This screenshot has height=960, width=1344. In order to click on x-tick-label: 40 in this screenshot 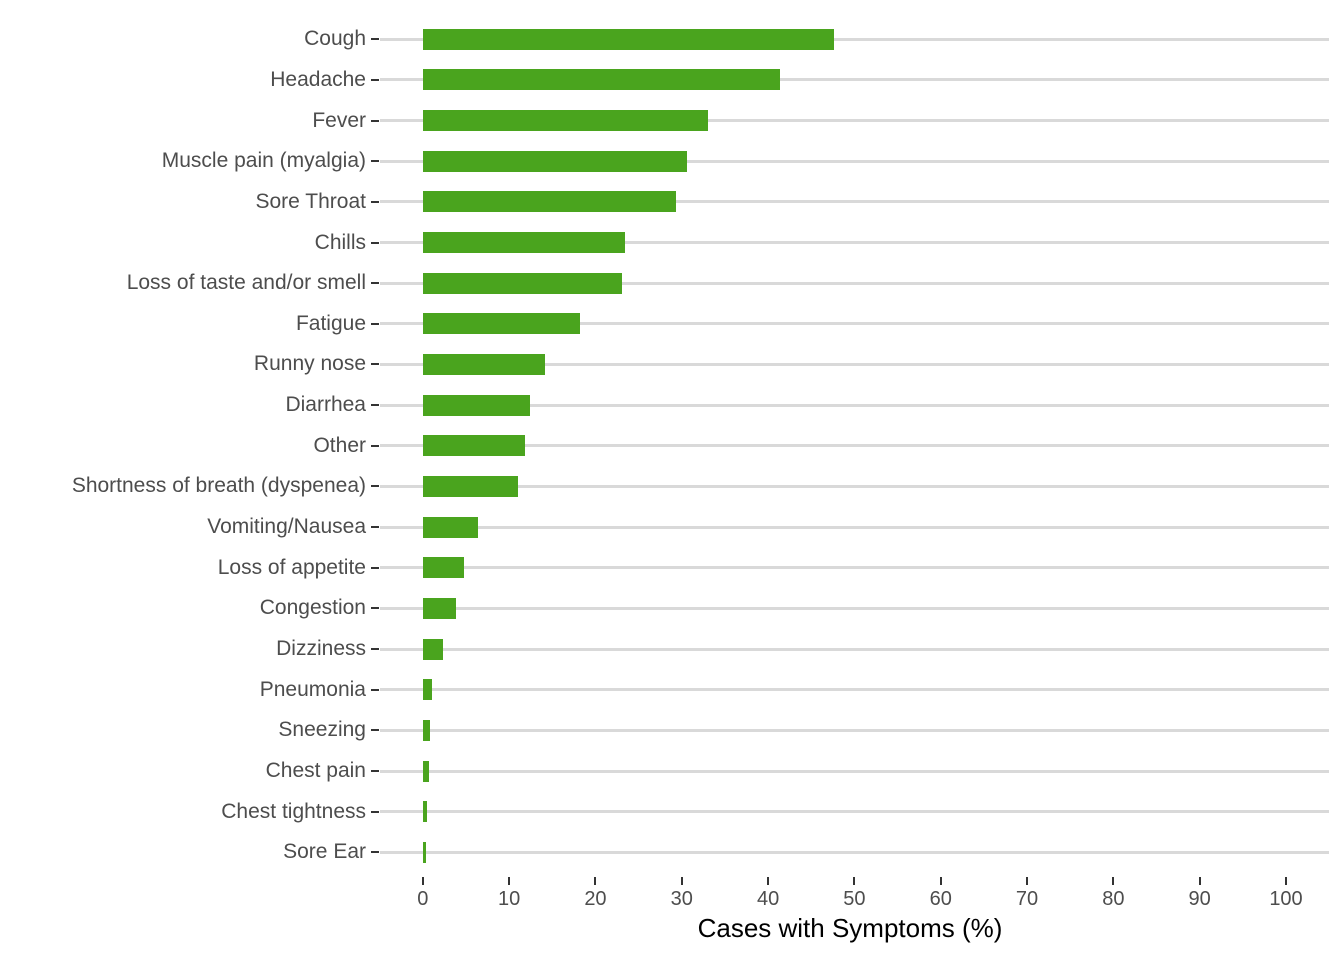, I will do `click(768, 899)`.